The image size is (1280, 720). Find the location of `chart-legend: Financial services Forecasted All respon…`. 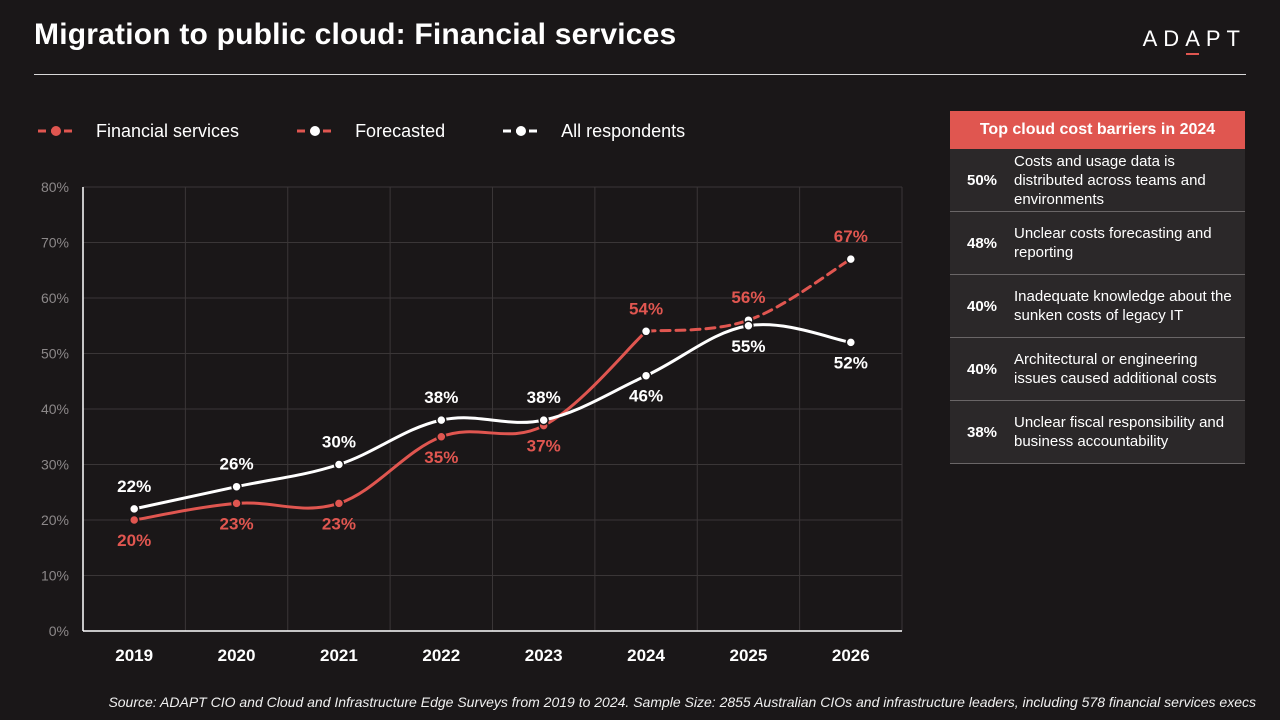

chart-legend: Financial services Forecasted All respon… is located at coordinates (388, 131).